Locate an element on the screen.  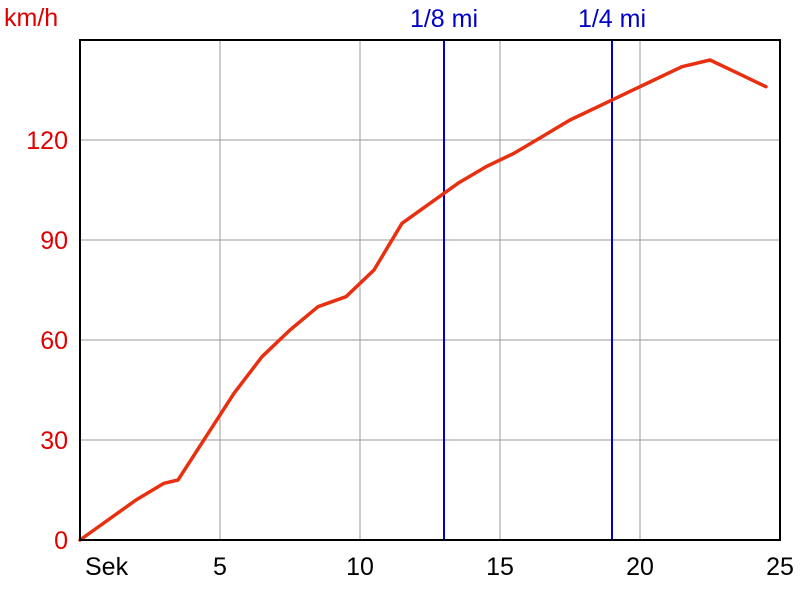
y-axis-unit-label: km/h is located at coordinates (31, 18).